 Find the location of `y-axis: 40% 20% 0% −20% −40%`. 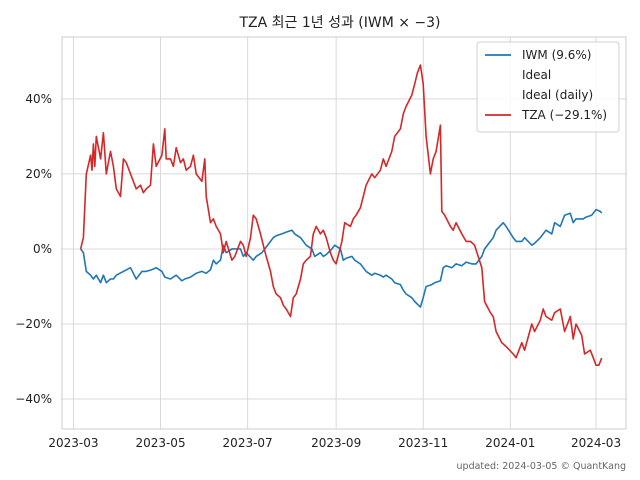

y-axis: 40% 20% 0% −20% −40% is located at coordinates (33, 249).